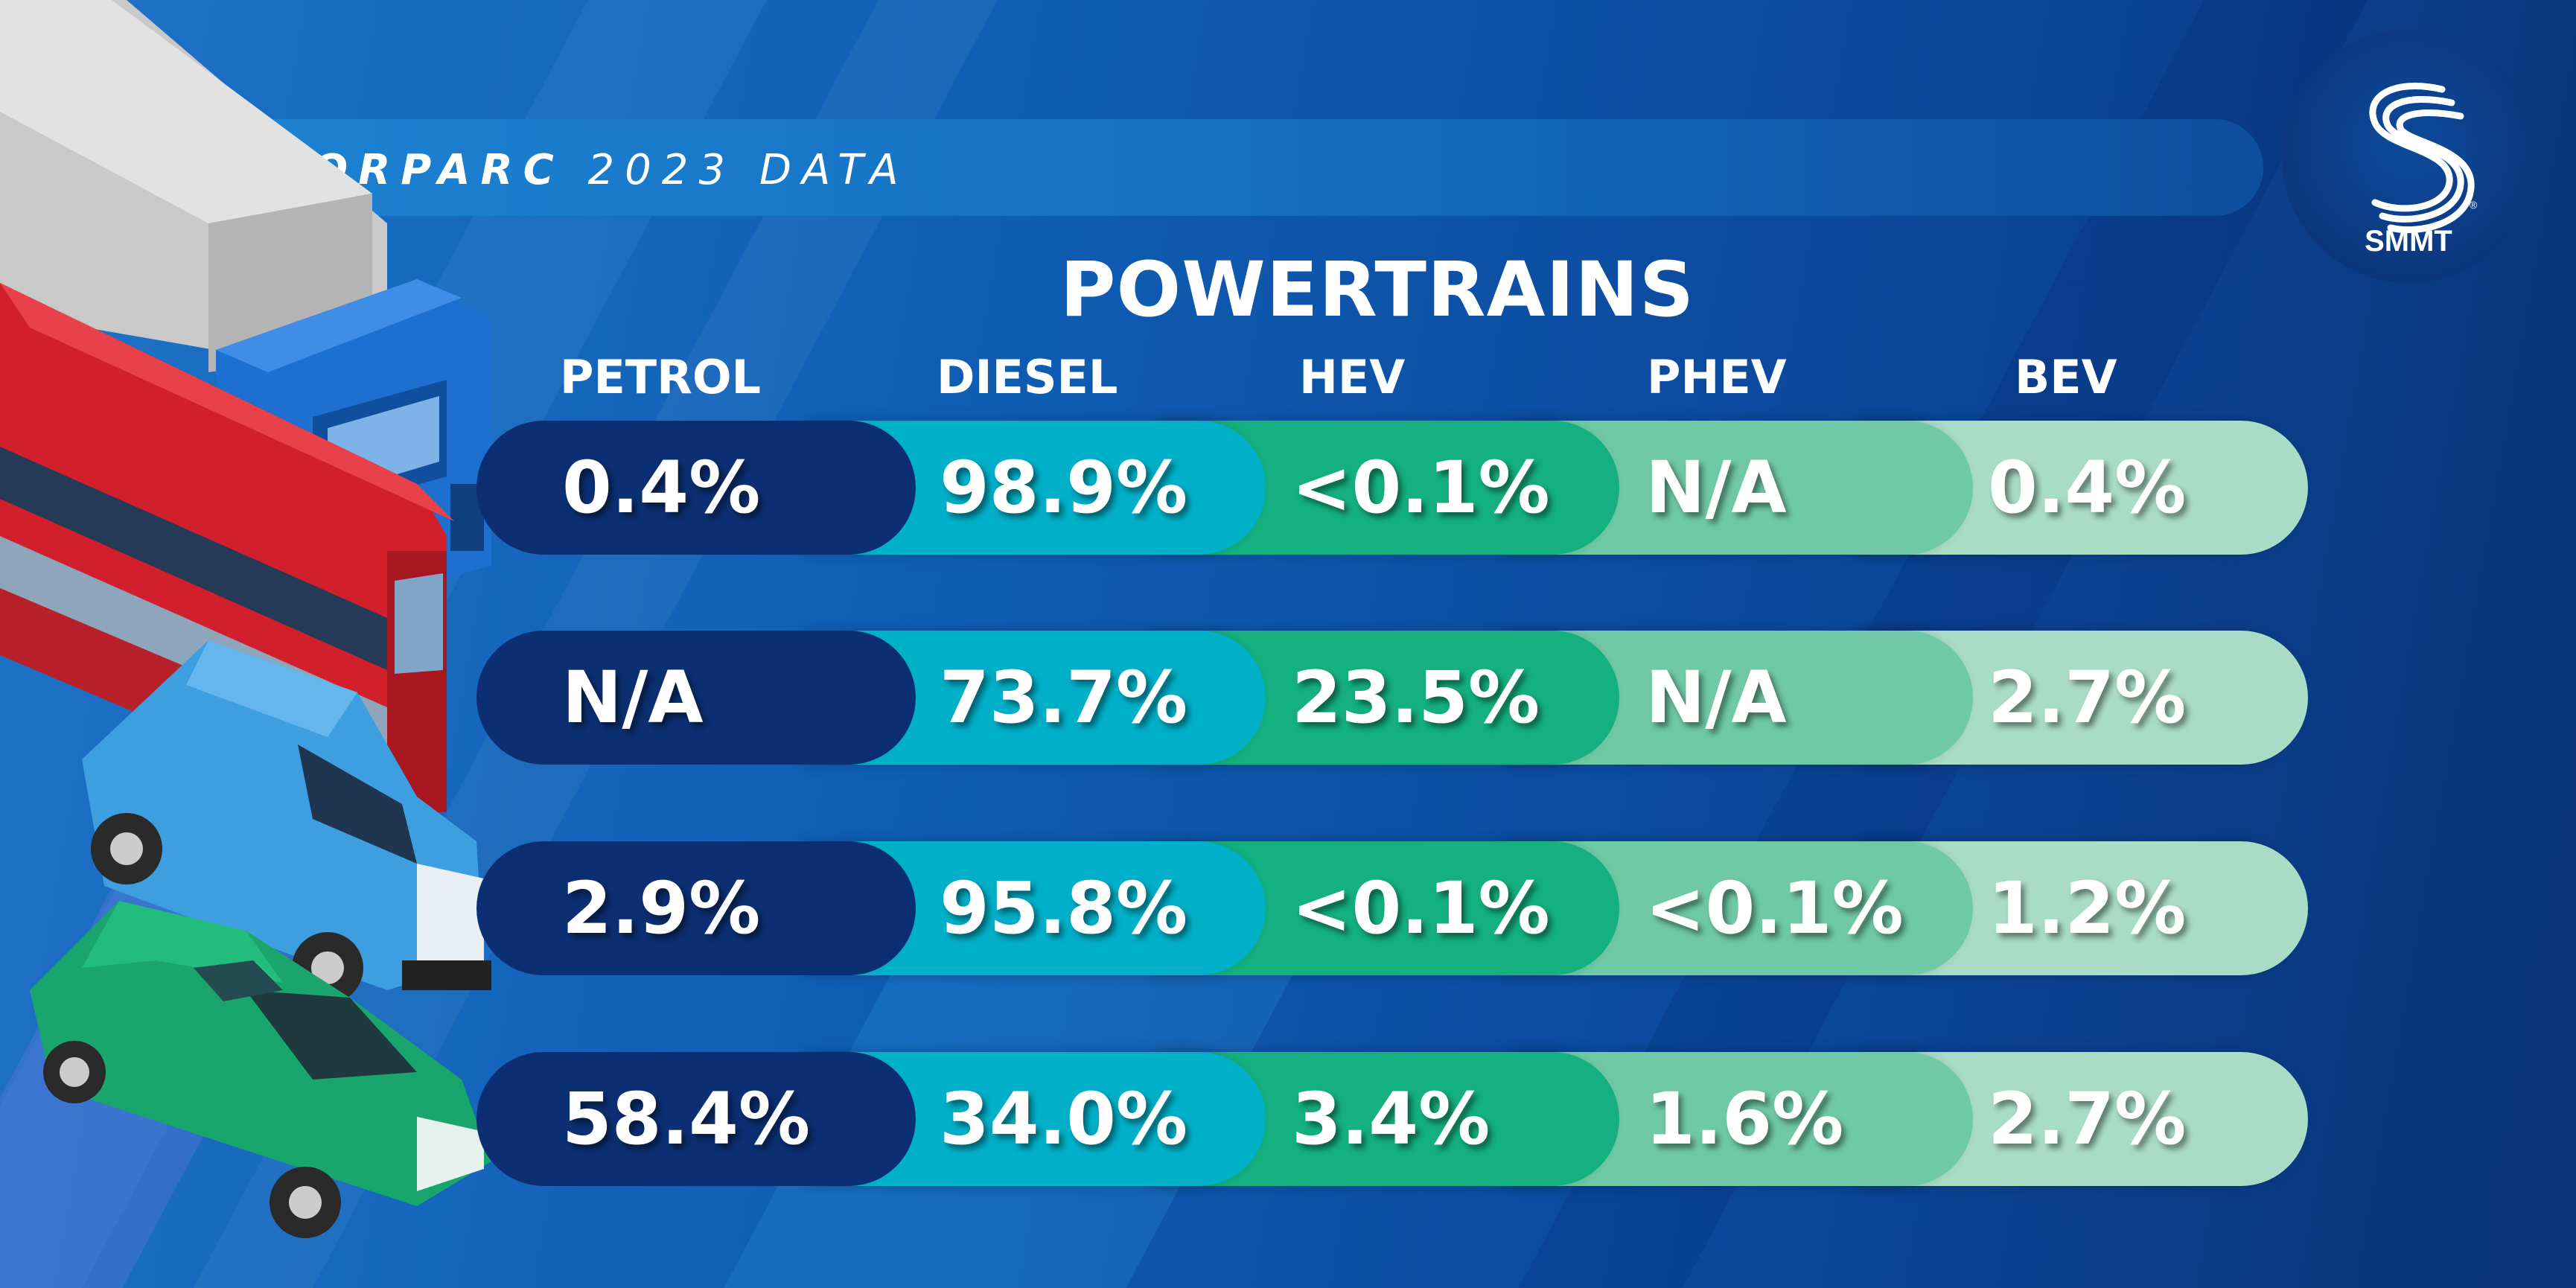 The image size is (2576, 1288). I want to click on section-heading: POWERTRAINS, so click(1377, 290).